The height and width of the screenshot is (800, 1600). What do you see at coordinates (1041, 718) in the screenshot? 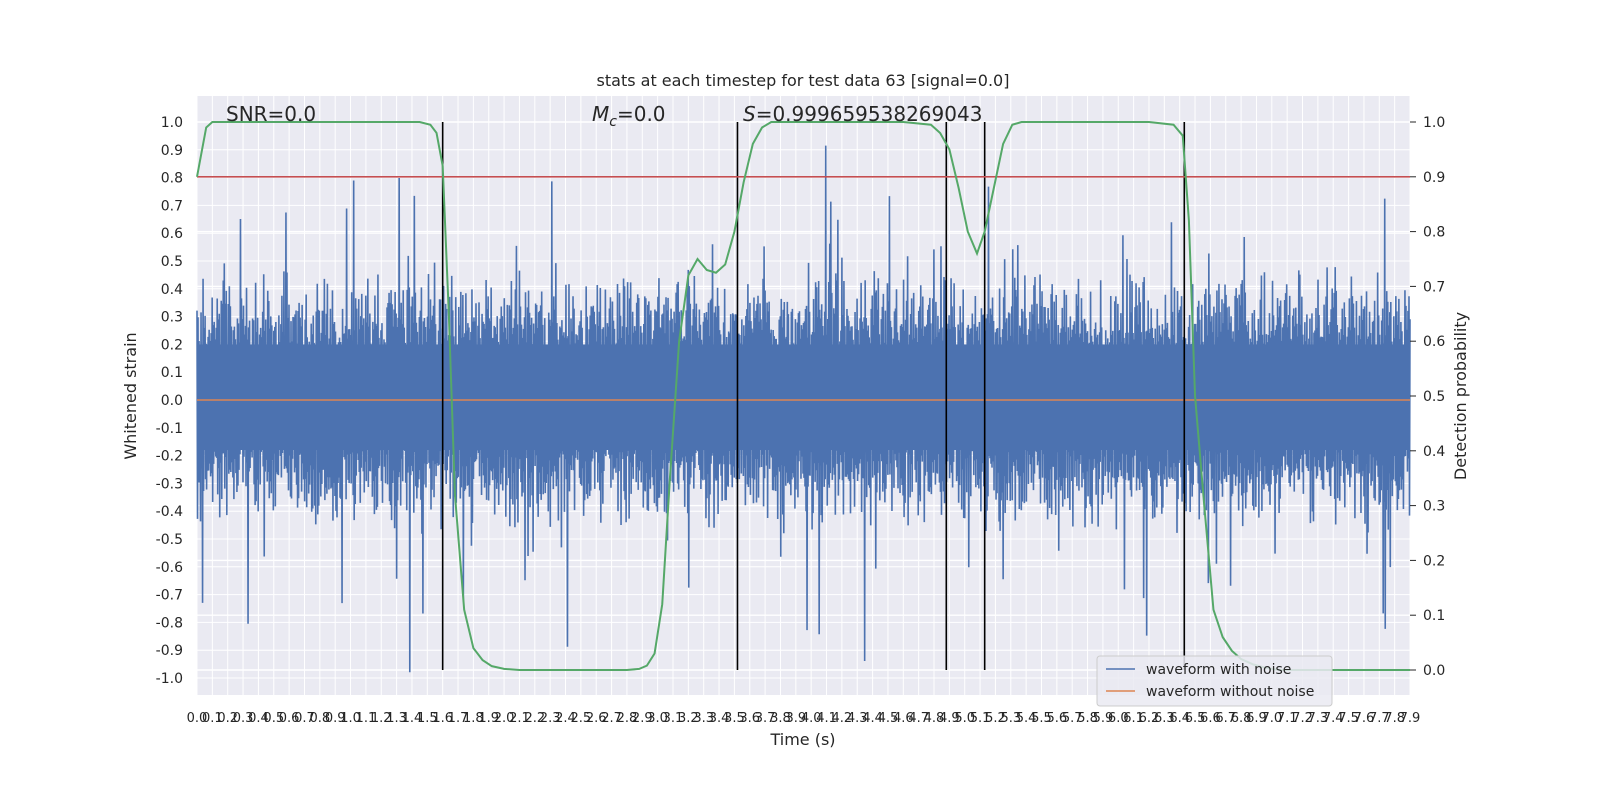
I see `x-tick-label: 5.5` at bounding box center [1041, 718].